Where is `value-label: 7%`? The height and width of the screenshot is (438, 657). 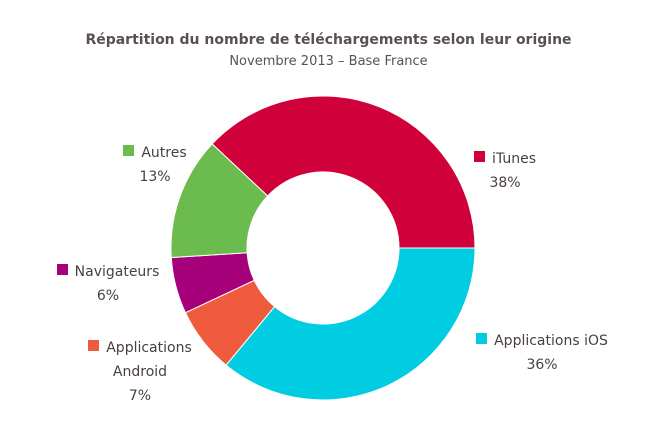
value-label: 7% is located at coordinates (140, 396).